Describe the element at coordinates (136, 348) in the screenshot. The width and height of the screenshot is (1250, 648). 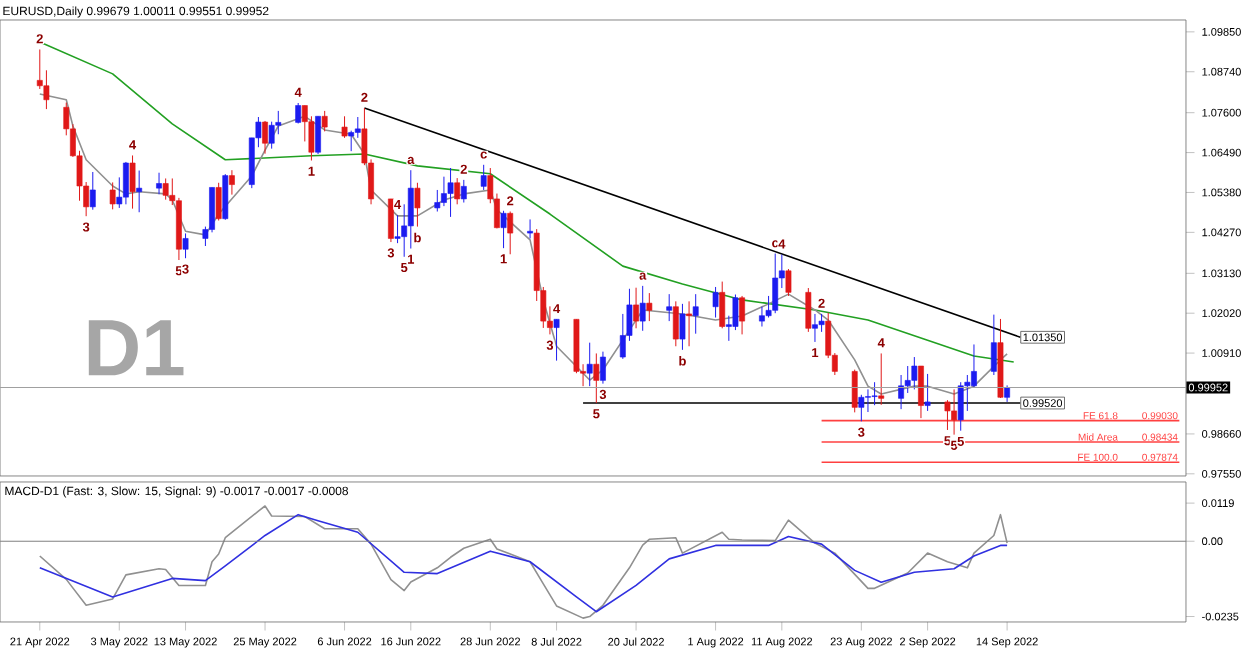
I see `annotation: D1` at that location.